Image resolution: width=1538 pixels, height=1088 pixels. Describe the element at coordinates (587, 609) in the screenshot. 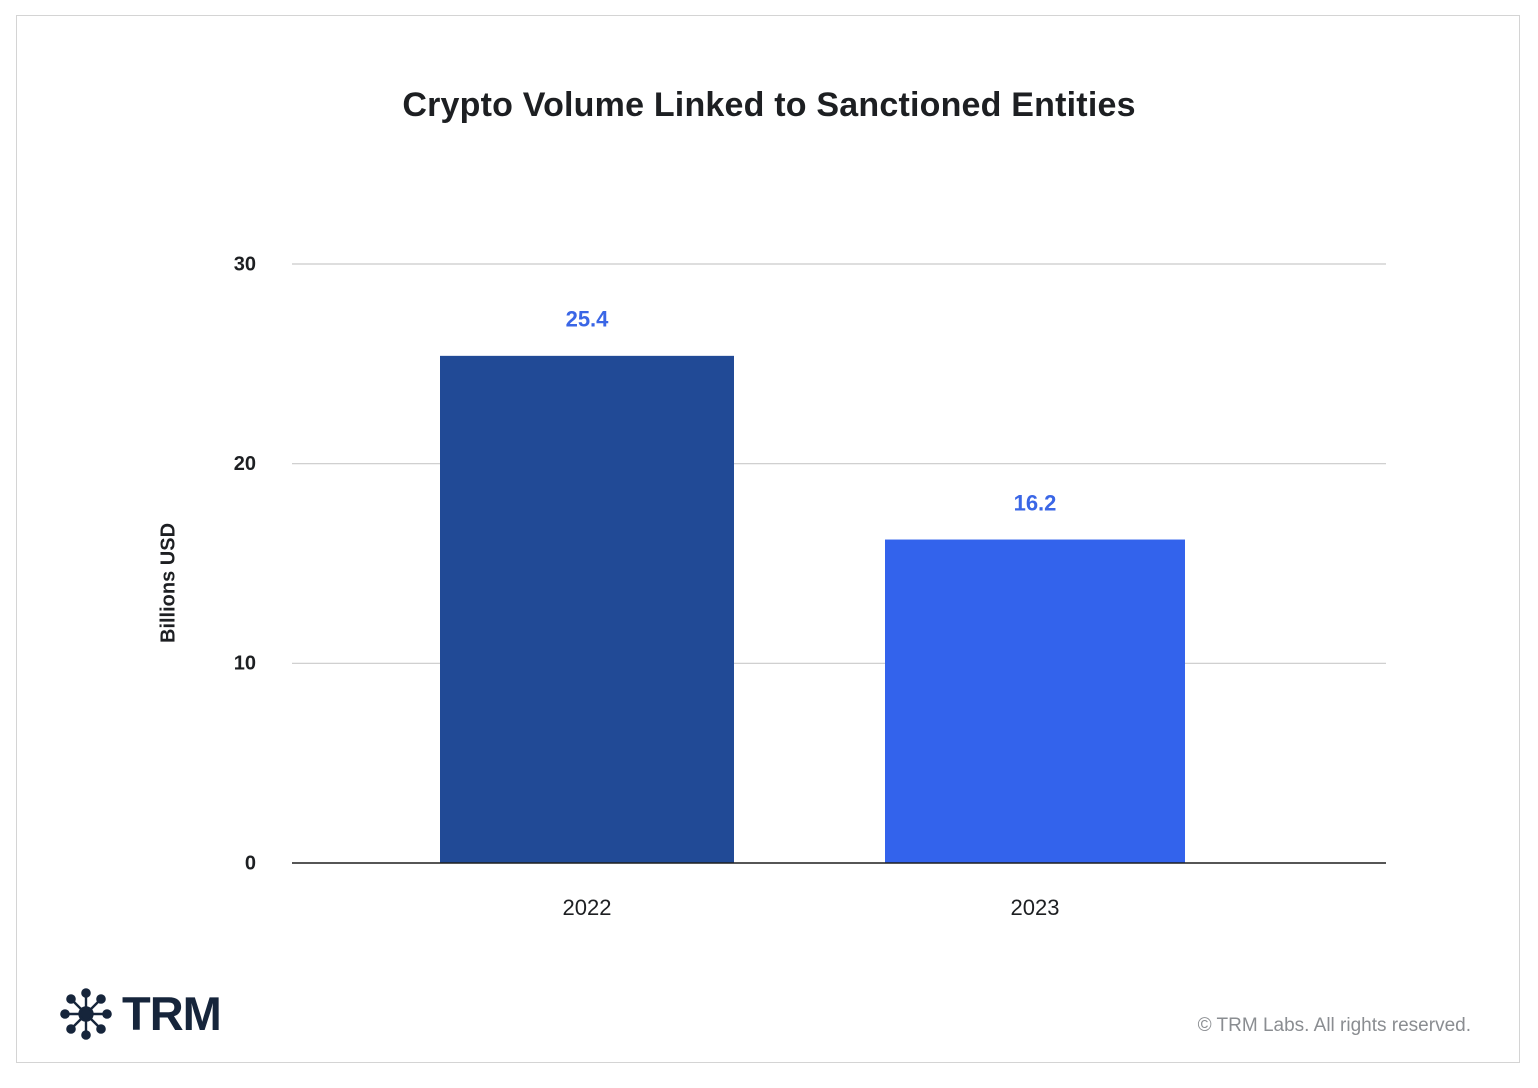

I see `bar-2022` at that location.